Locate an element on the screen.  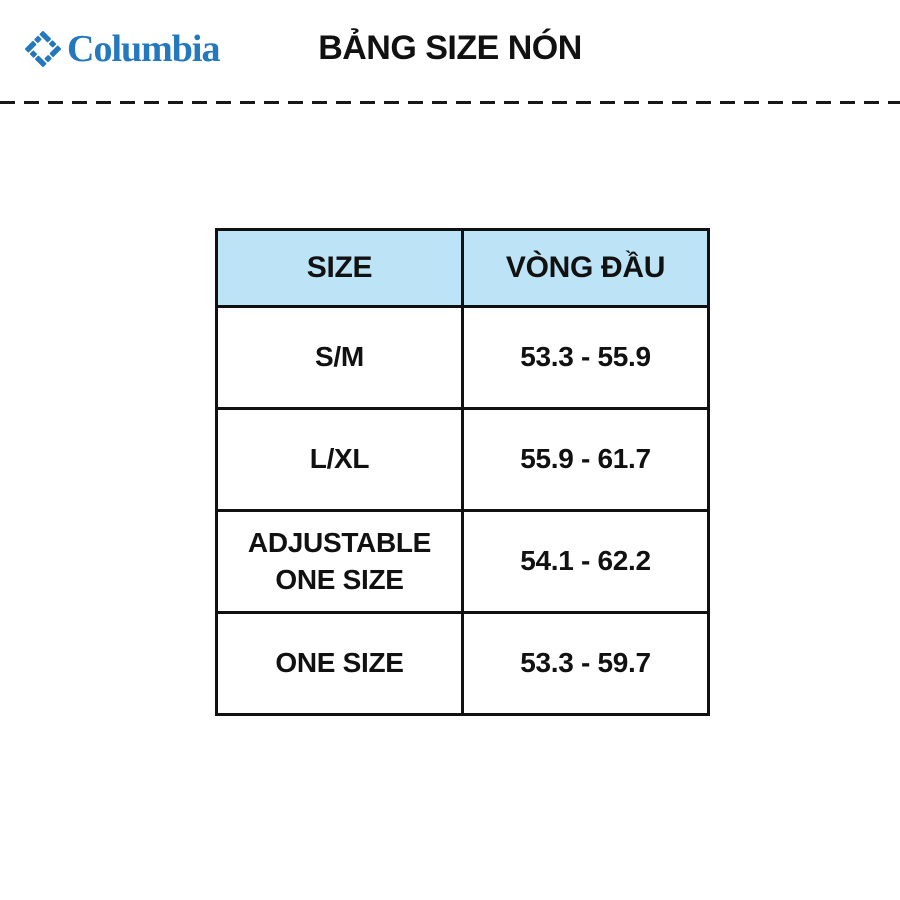
header: Columbia BẢNG SIZE NÓN is located at coordinates (450, 50).